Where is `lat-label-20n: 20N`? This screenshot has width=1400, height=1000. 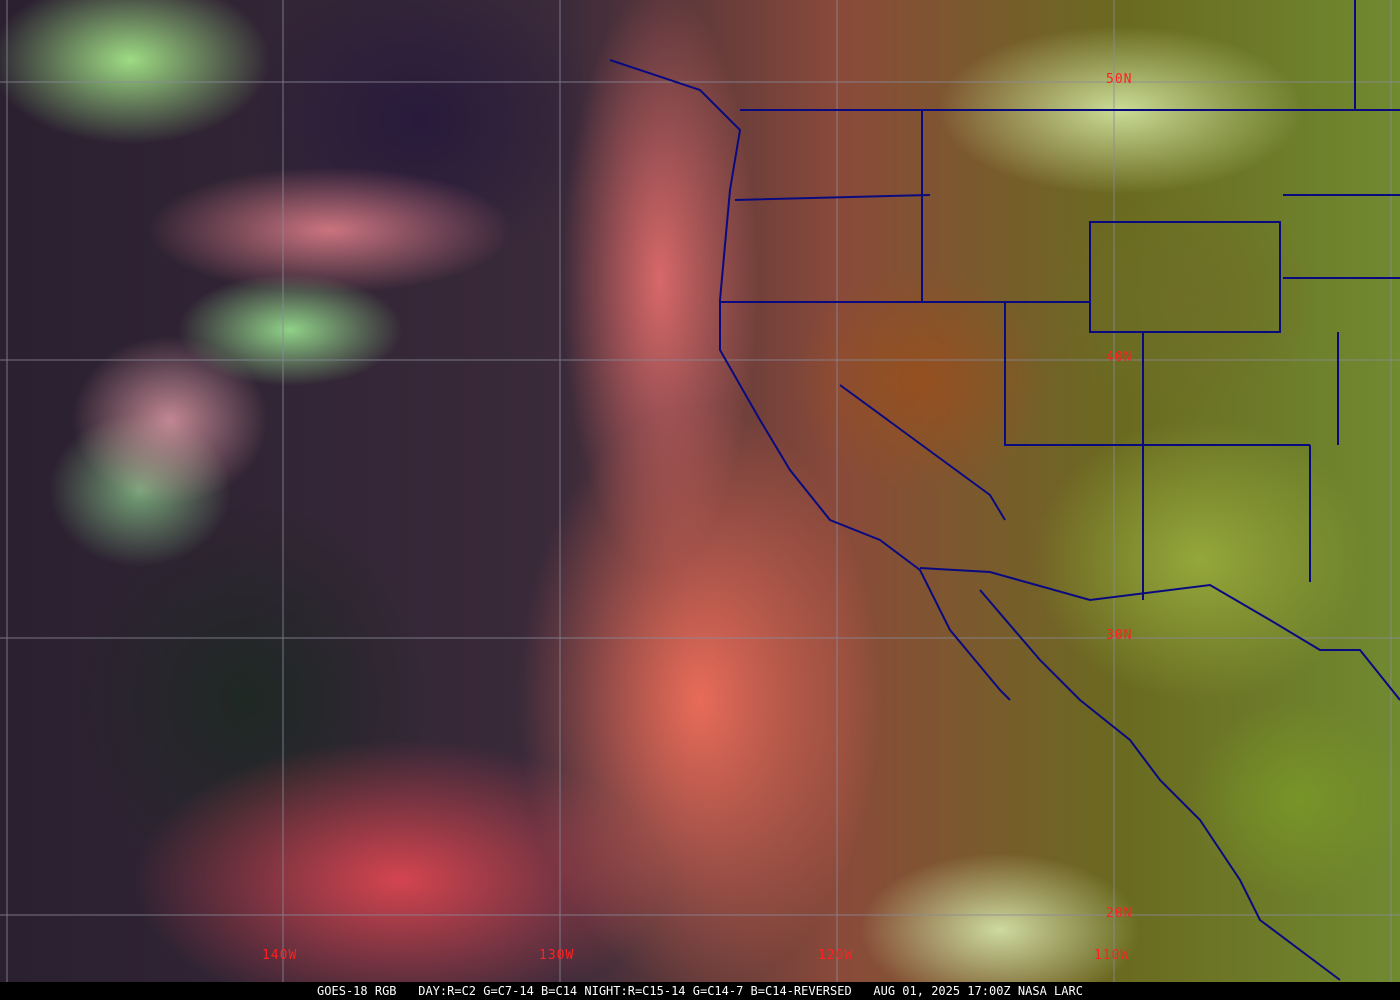 lat-label-20n: 20N is located at coordinates (1119, 913).